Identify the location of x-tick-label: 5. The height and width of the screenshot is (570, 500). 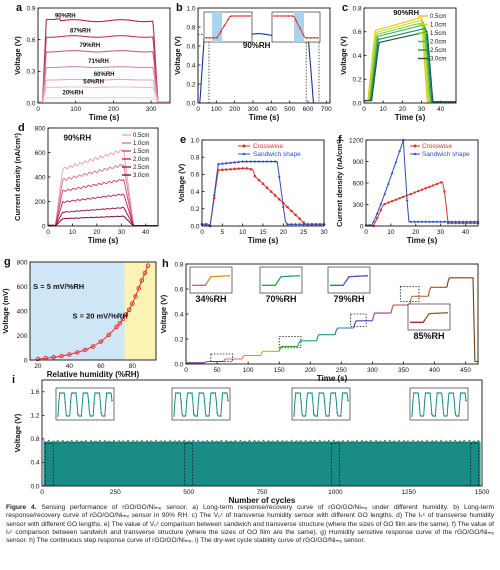
(223, 232).